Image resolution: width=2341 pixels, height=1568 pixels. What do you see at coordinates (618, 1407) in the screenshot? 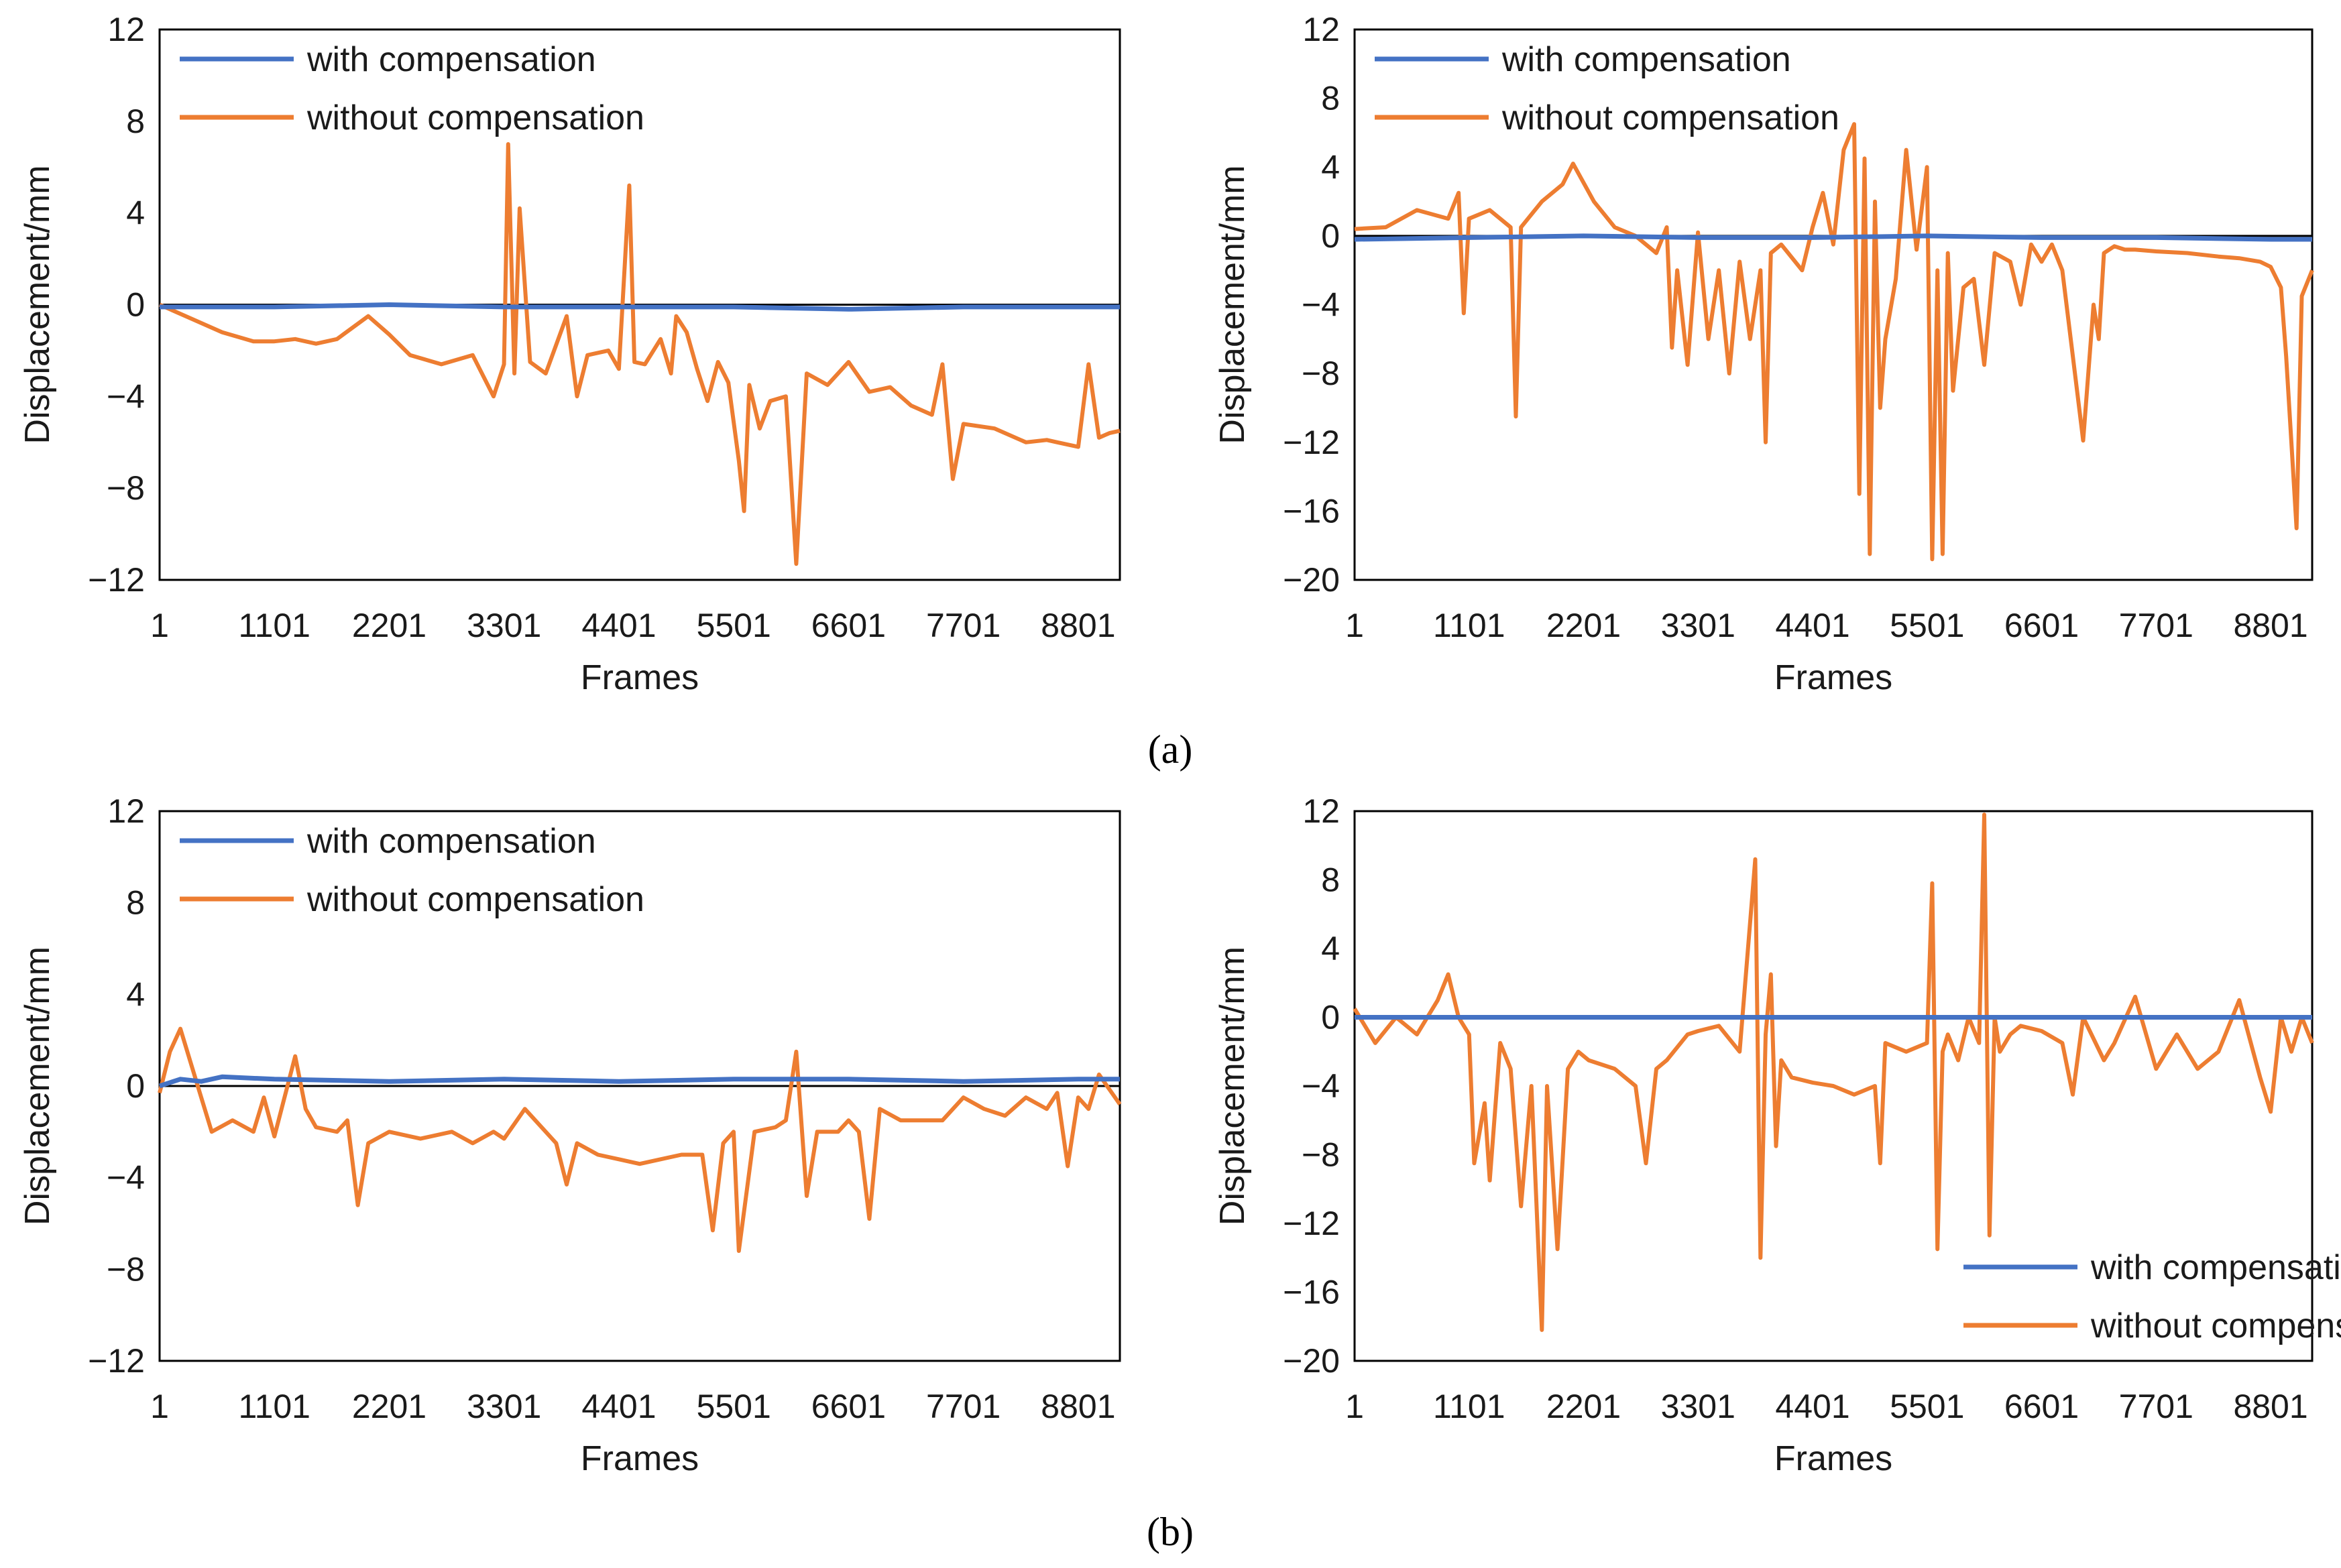
I see `chart2-xtick-label: 4401` at bounding box center [618, 1407].